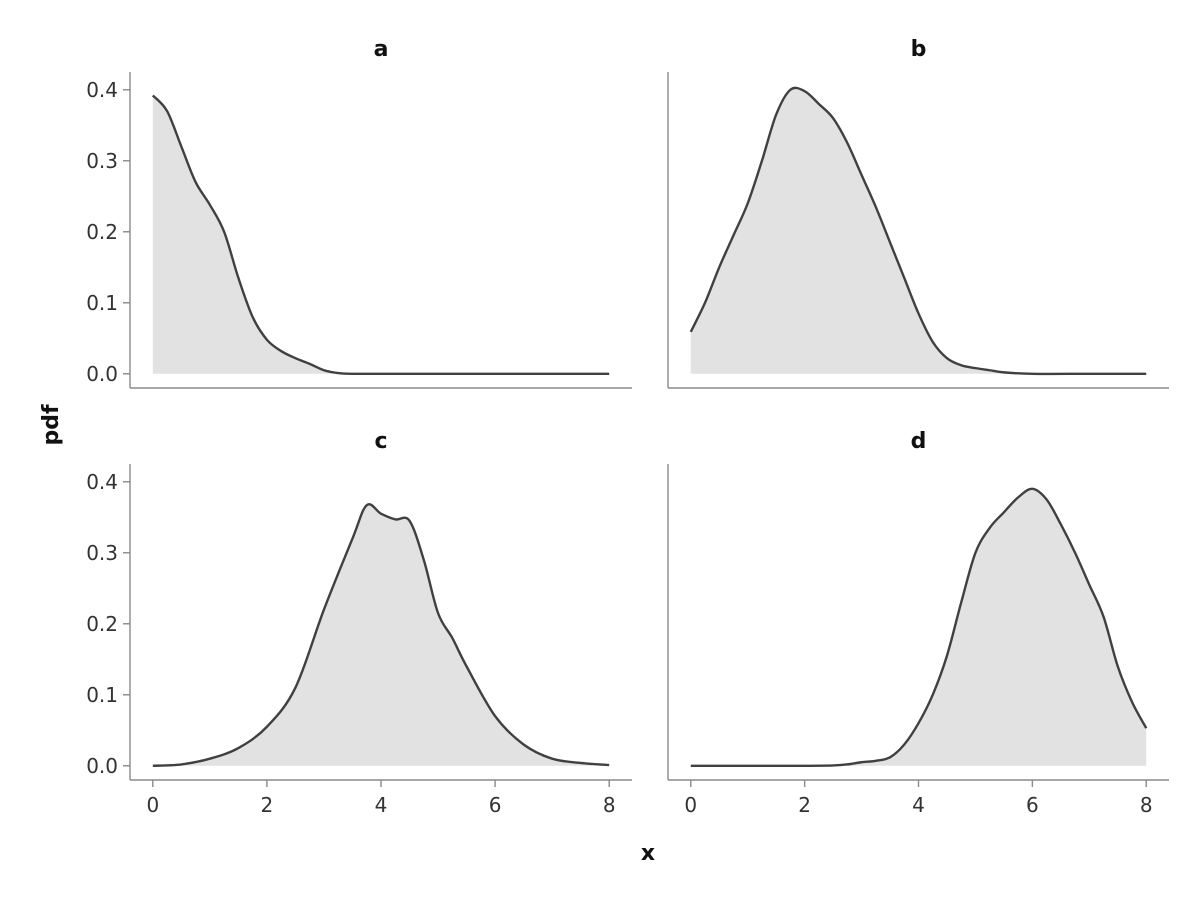 Image resolution: width=1200 pixels, height=904 pixels. I want to click on density-area-d, so click(918, 627).